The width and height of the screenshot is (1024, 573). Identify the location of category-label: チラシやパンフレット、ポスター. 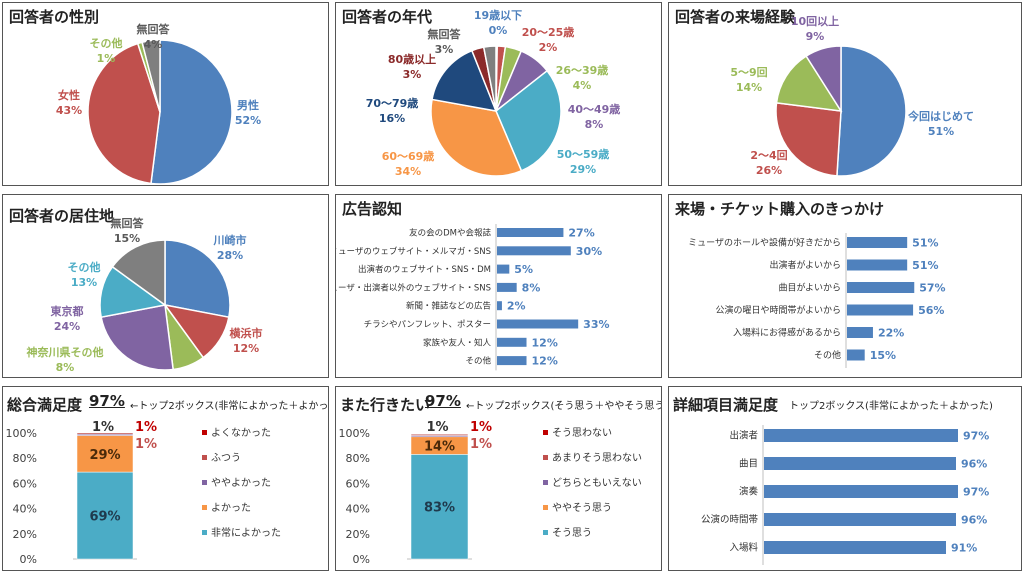
(427, 325).